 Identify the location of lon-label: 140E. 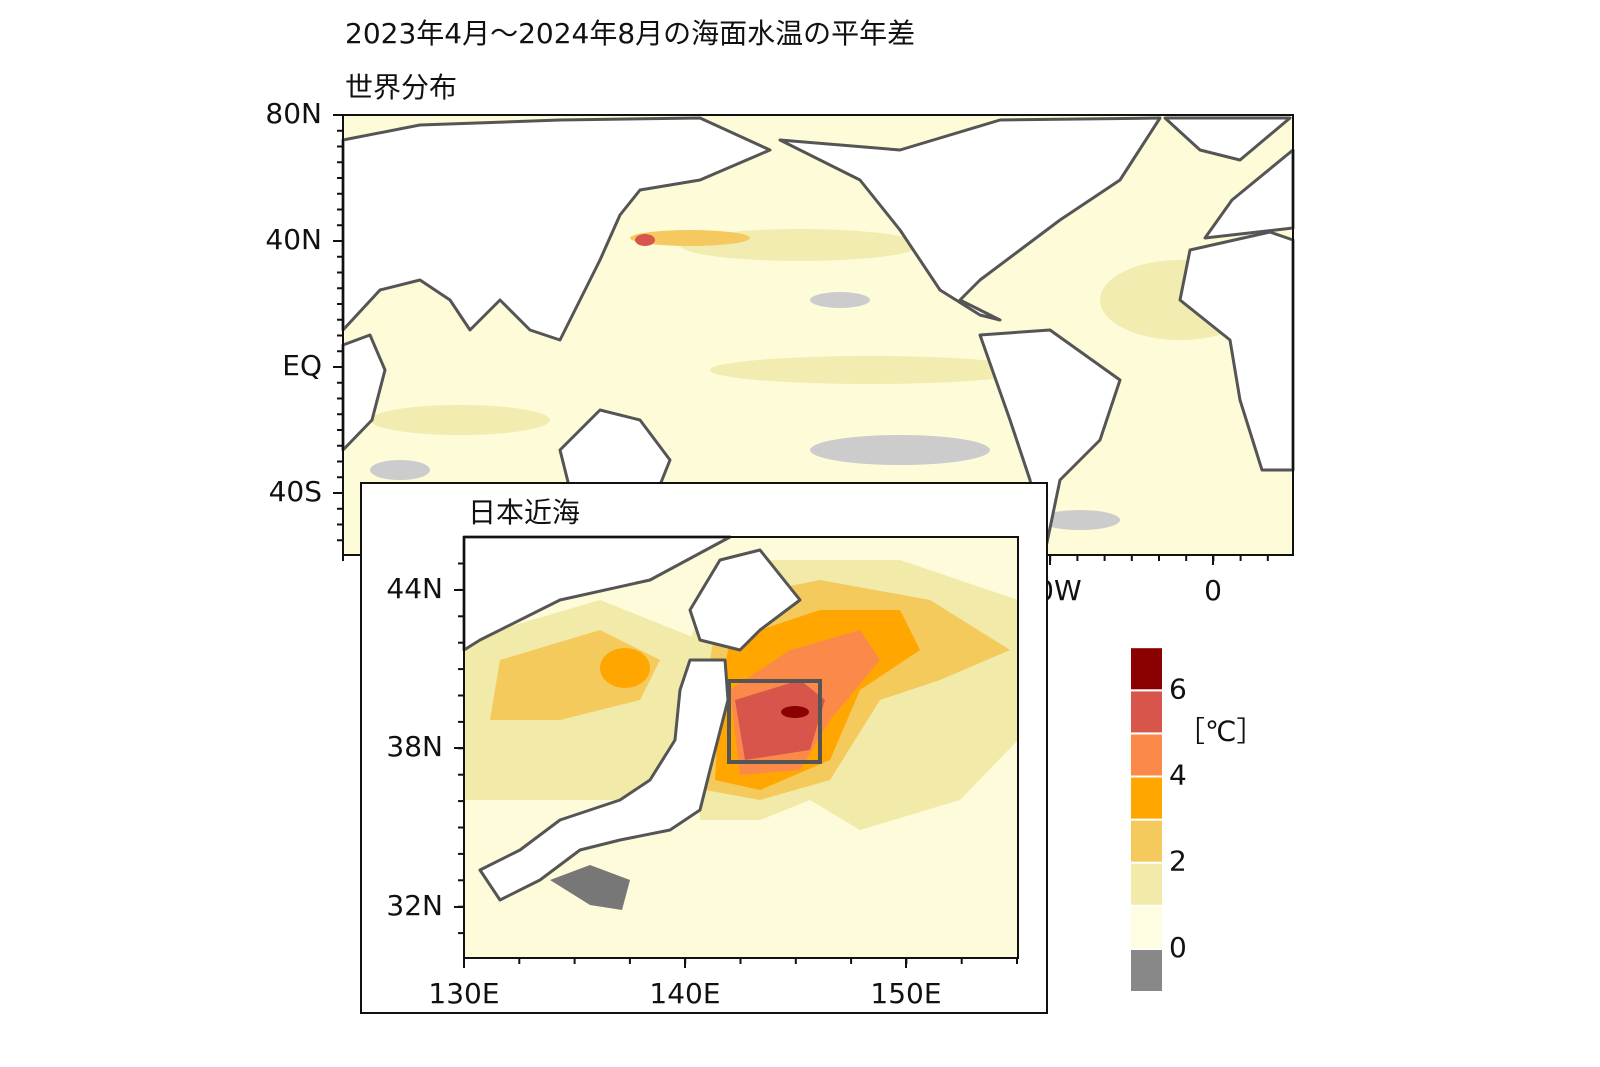
(684, 993).